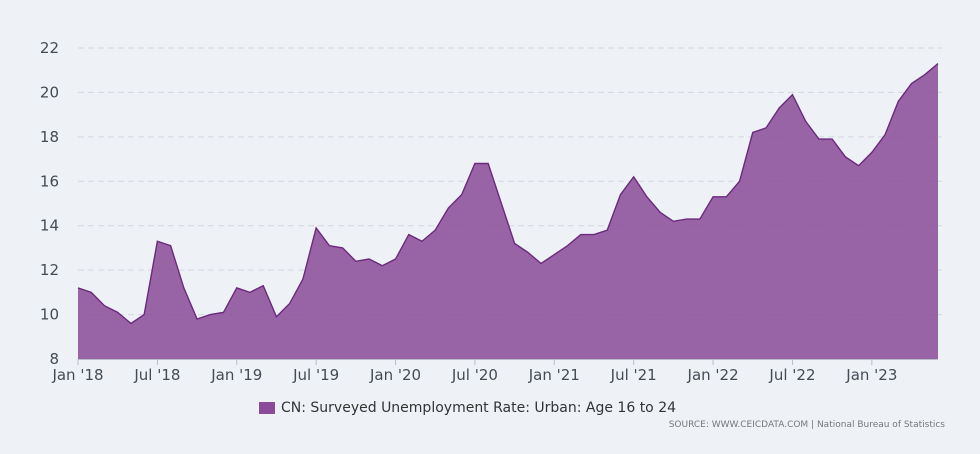  Describe the element at coordinates (77, 375) in the screenshot. I see `x-tick-label: Jan '18` at that location.